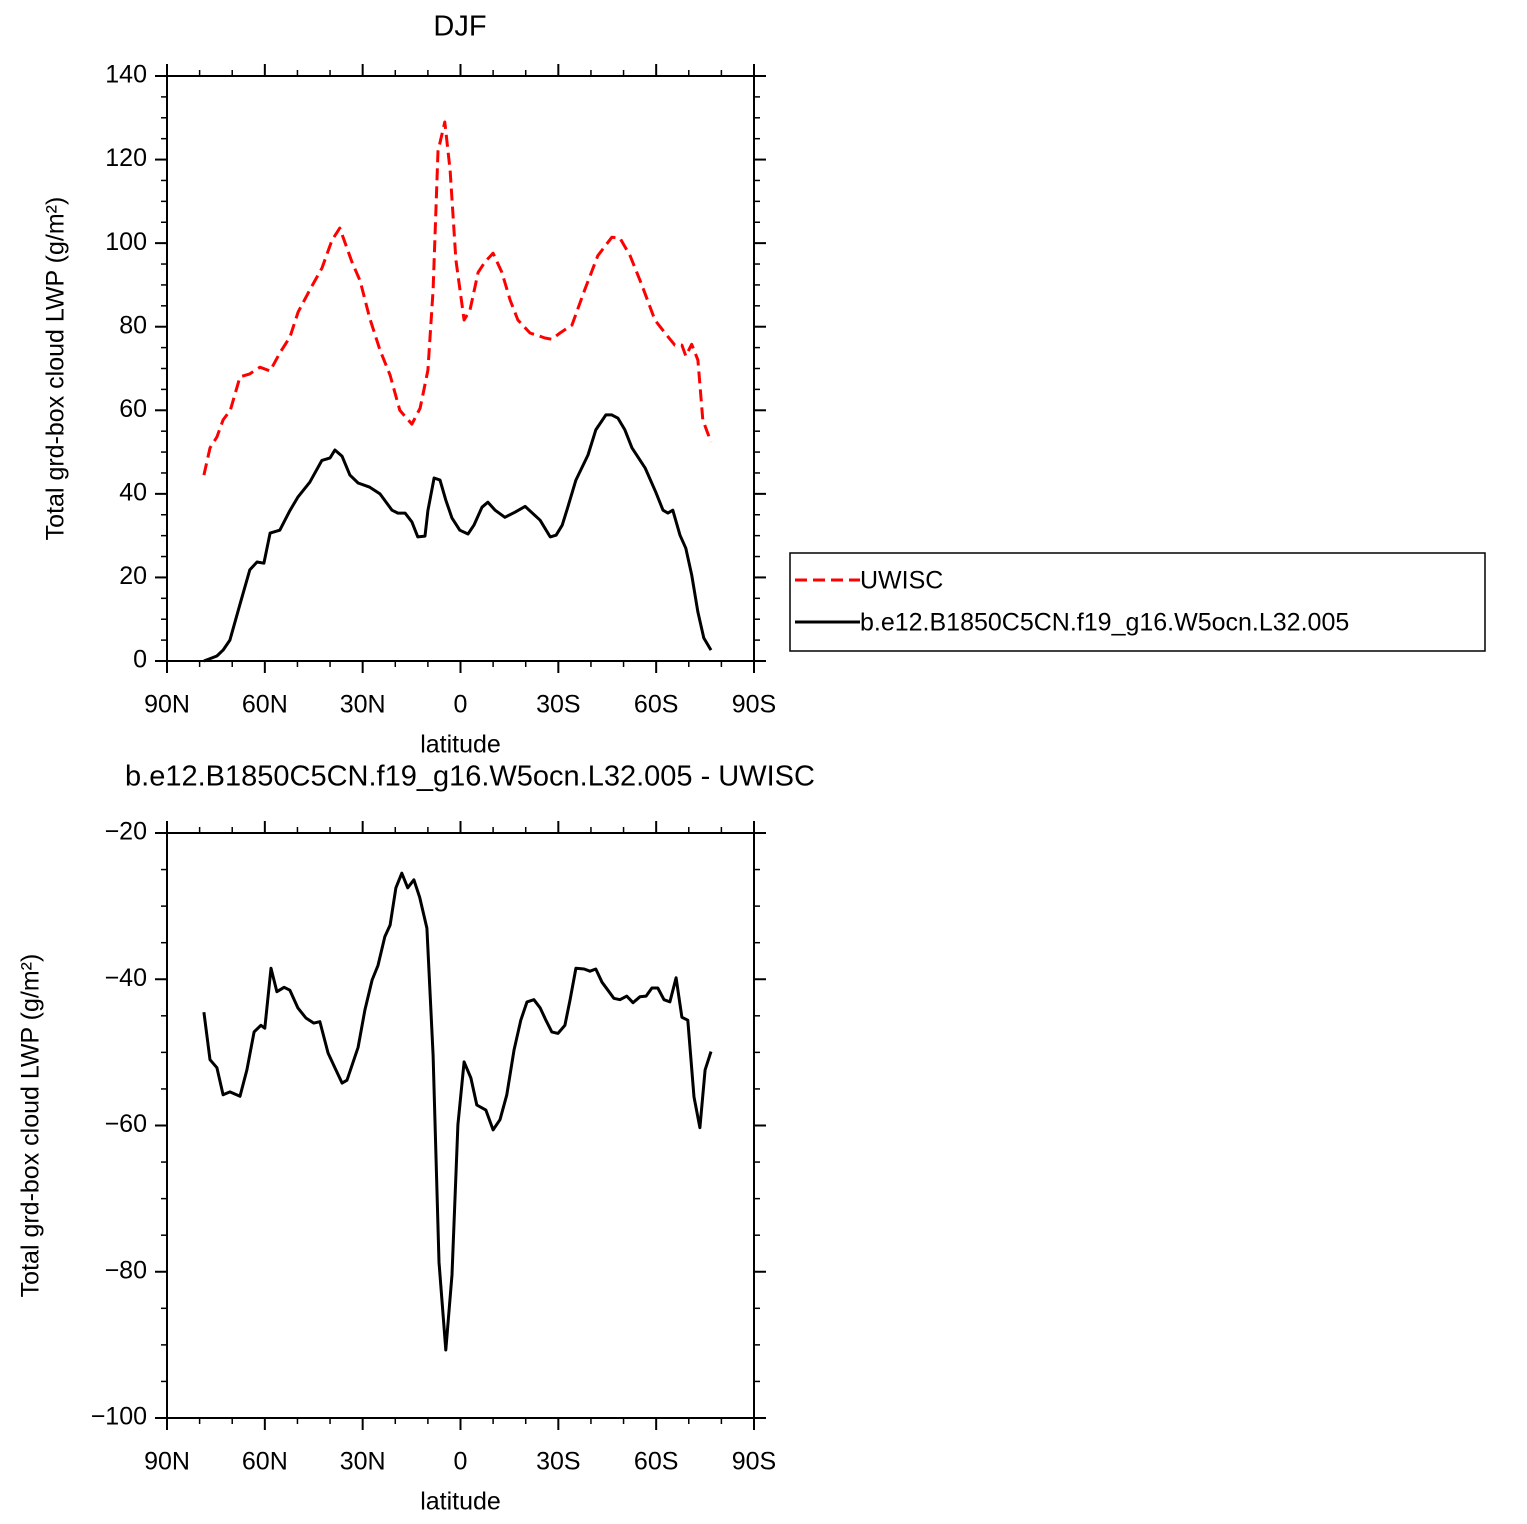  Describe the element at coordinates (126, 1124) in the screenshot. I see `y-tick-label: −60` at that location.